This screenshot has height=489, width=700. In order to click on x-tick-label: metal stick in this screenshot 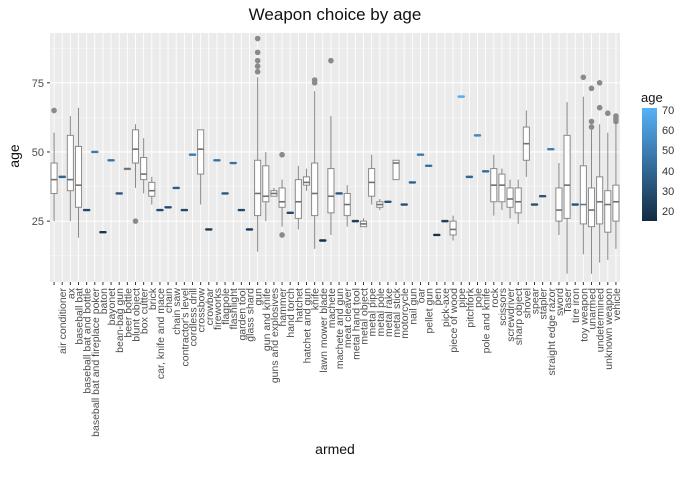, I will do `click(397, 312)`.